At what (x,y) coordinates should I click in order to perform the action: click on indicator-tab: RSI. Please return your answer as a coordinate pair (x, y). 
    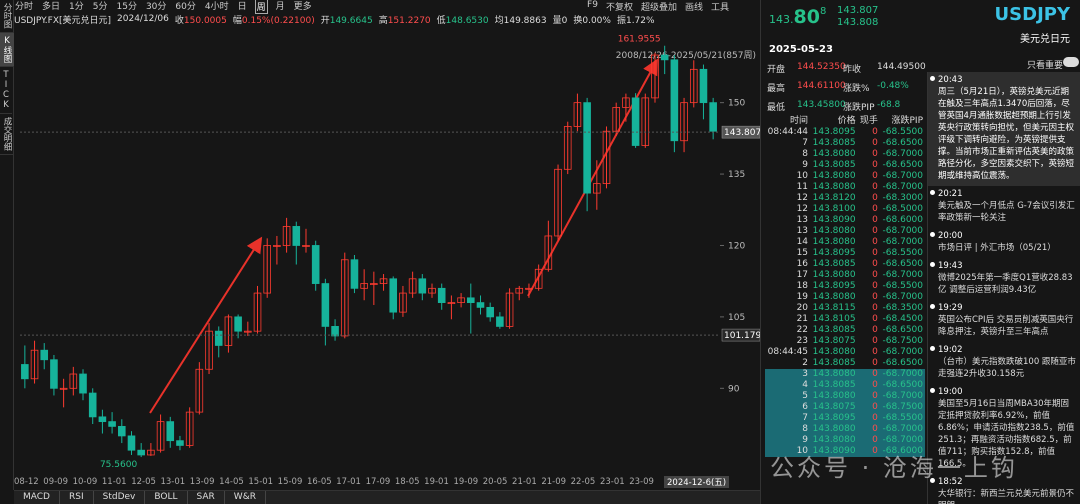
    Looking at the image, I should click on (77, 497).